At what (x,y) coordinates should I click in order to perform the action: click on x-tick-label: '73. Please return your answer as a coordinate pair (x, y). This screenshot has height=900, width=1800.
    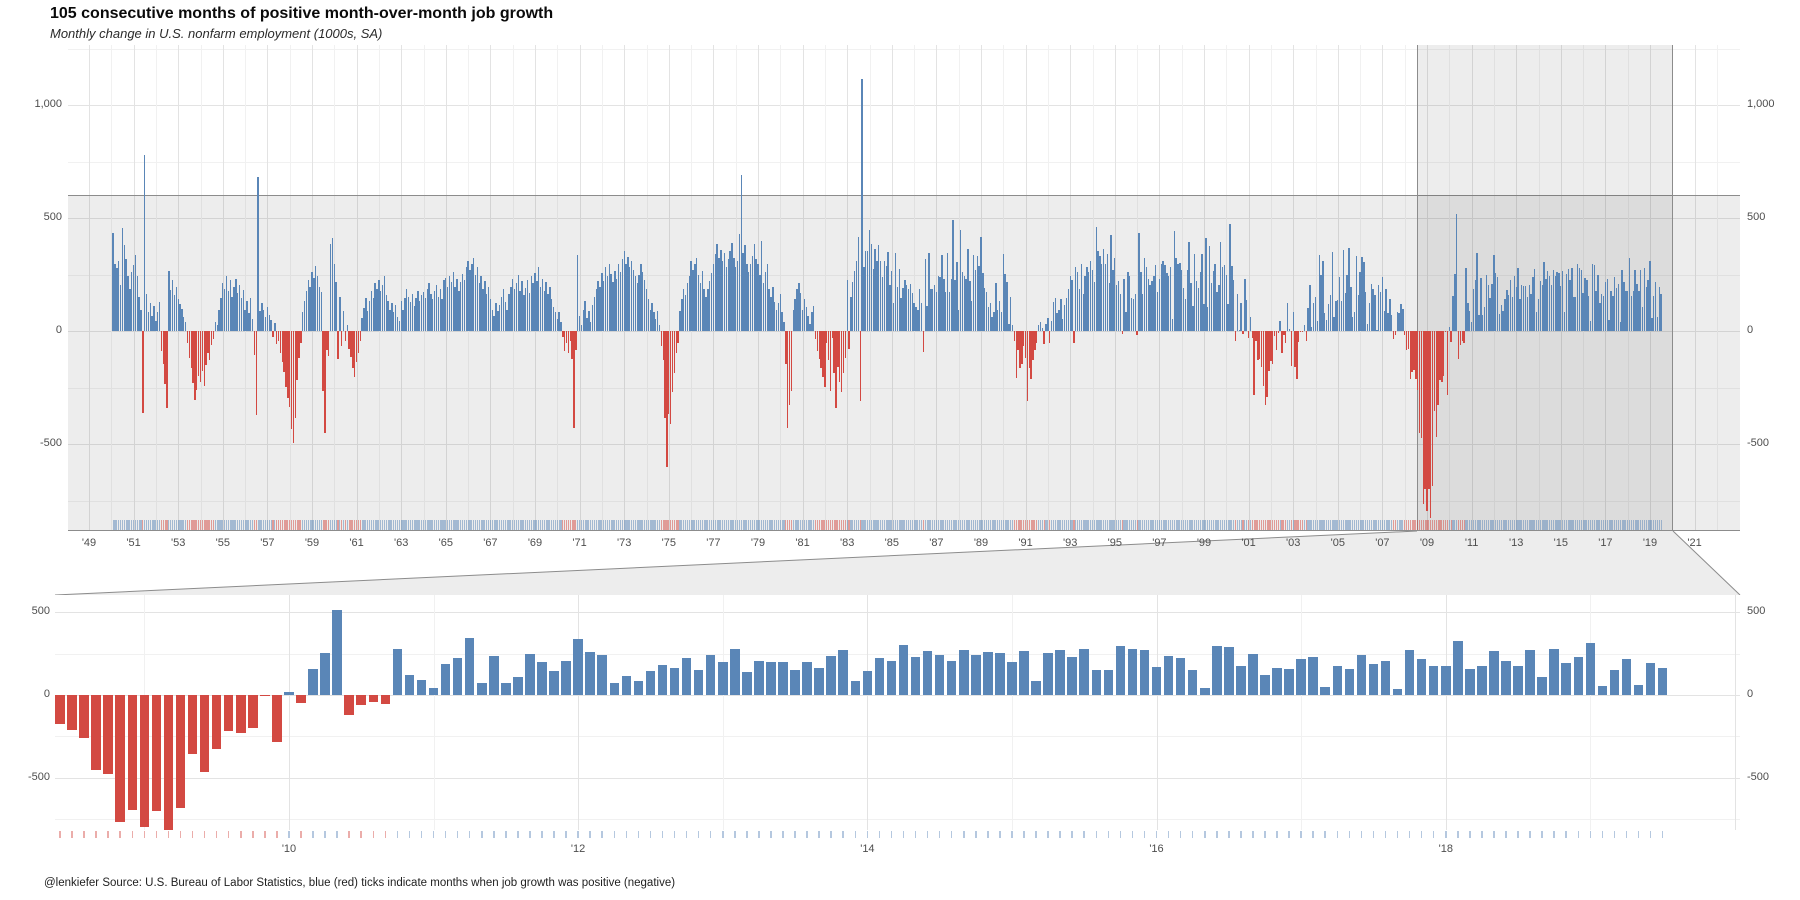
    Looking at the image, I should click on (624, 543).